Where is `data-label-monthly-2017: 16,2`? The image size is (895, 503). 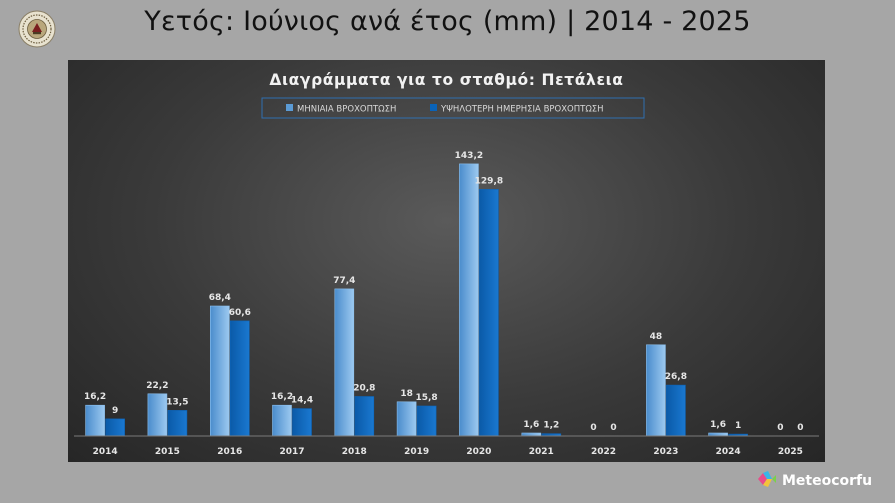
data-label-monthly-2017: 16,2 is located at coordinates (282, 397).